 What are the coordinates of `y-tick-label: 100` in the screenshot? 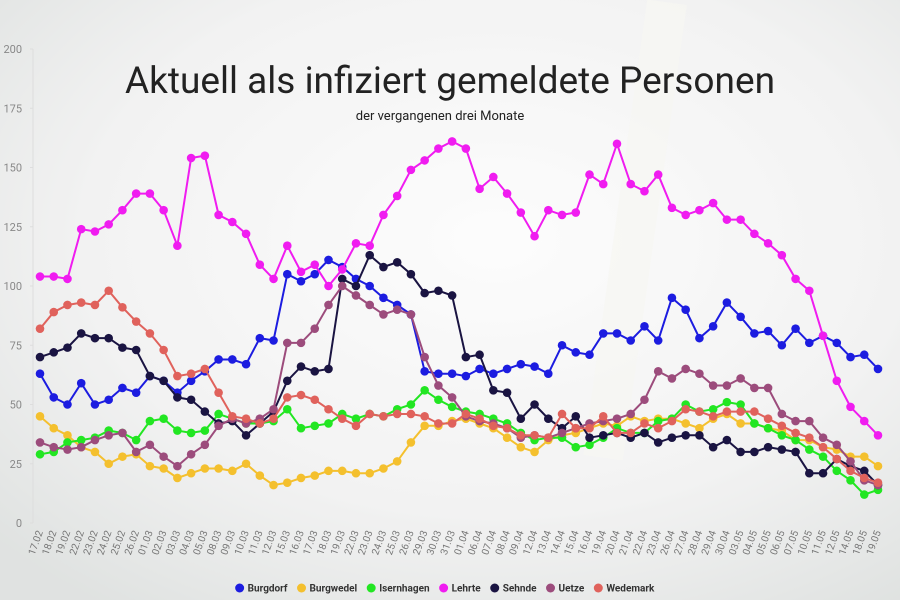 It's located at (12, 286).